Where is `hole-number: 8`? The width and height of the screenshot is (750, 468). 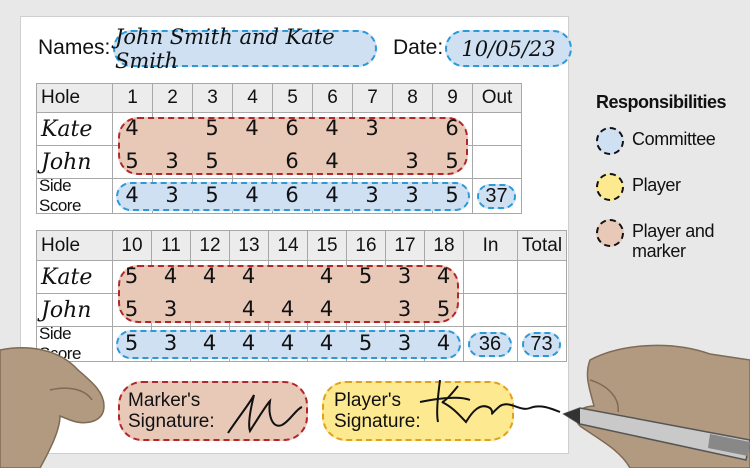 hole-number: 8 is located at coordinates (412, 98).